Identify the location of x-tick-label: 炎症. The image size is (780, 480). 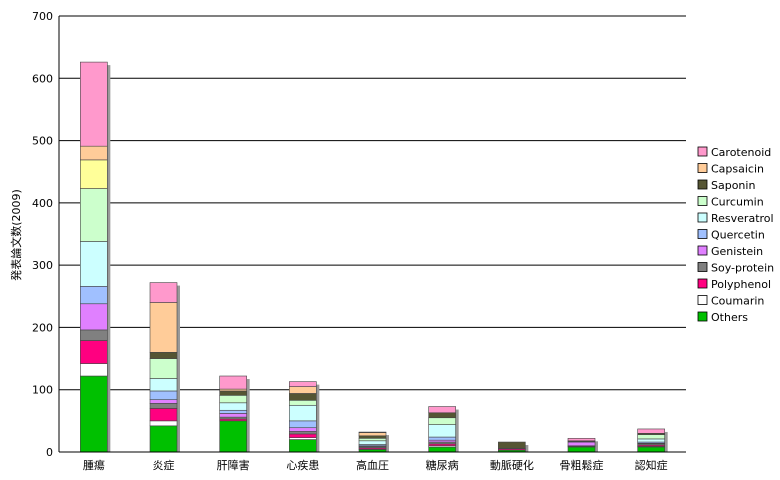
(164, 465).